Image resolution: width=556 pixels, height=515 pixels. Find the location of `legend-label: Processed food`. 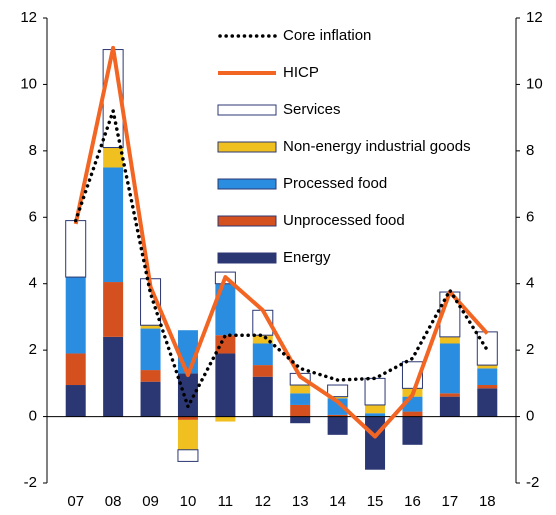

legend-label: Processed food is located at coordinates (335, 183).